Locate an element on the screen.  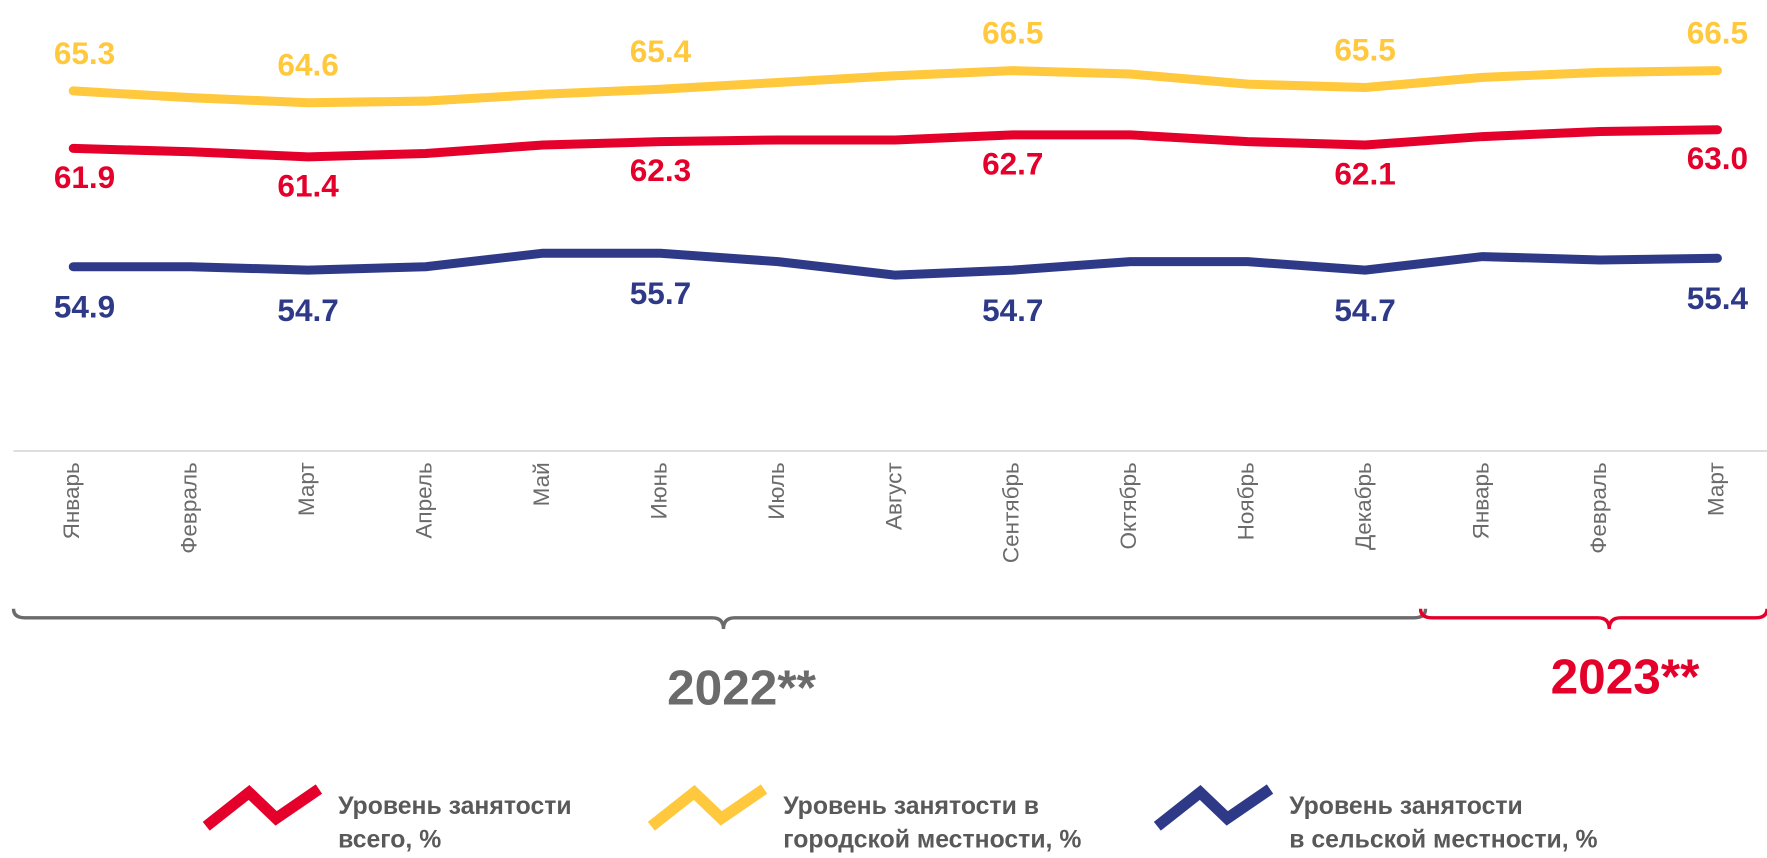
period-label: 2022** is located at coordinates (742, 688).